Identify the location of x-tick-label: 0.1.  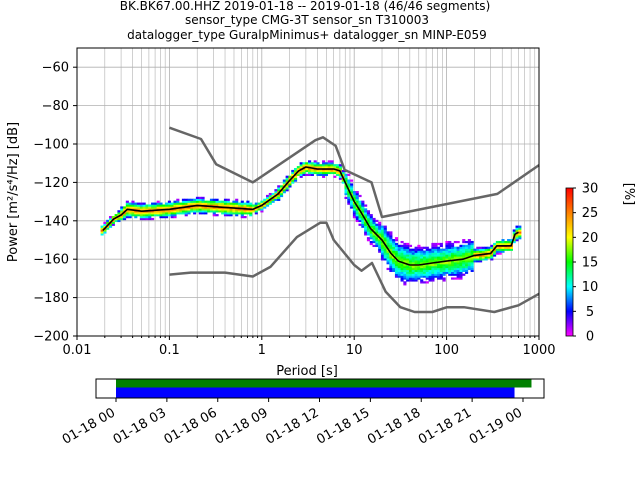
(169, 350).